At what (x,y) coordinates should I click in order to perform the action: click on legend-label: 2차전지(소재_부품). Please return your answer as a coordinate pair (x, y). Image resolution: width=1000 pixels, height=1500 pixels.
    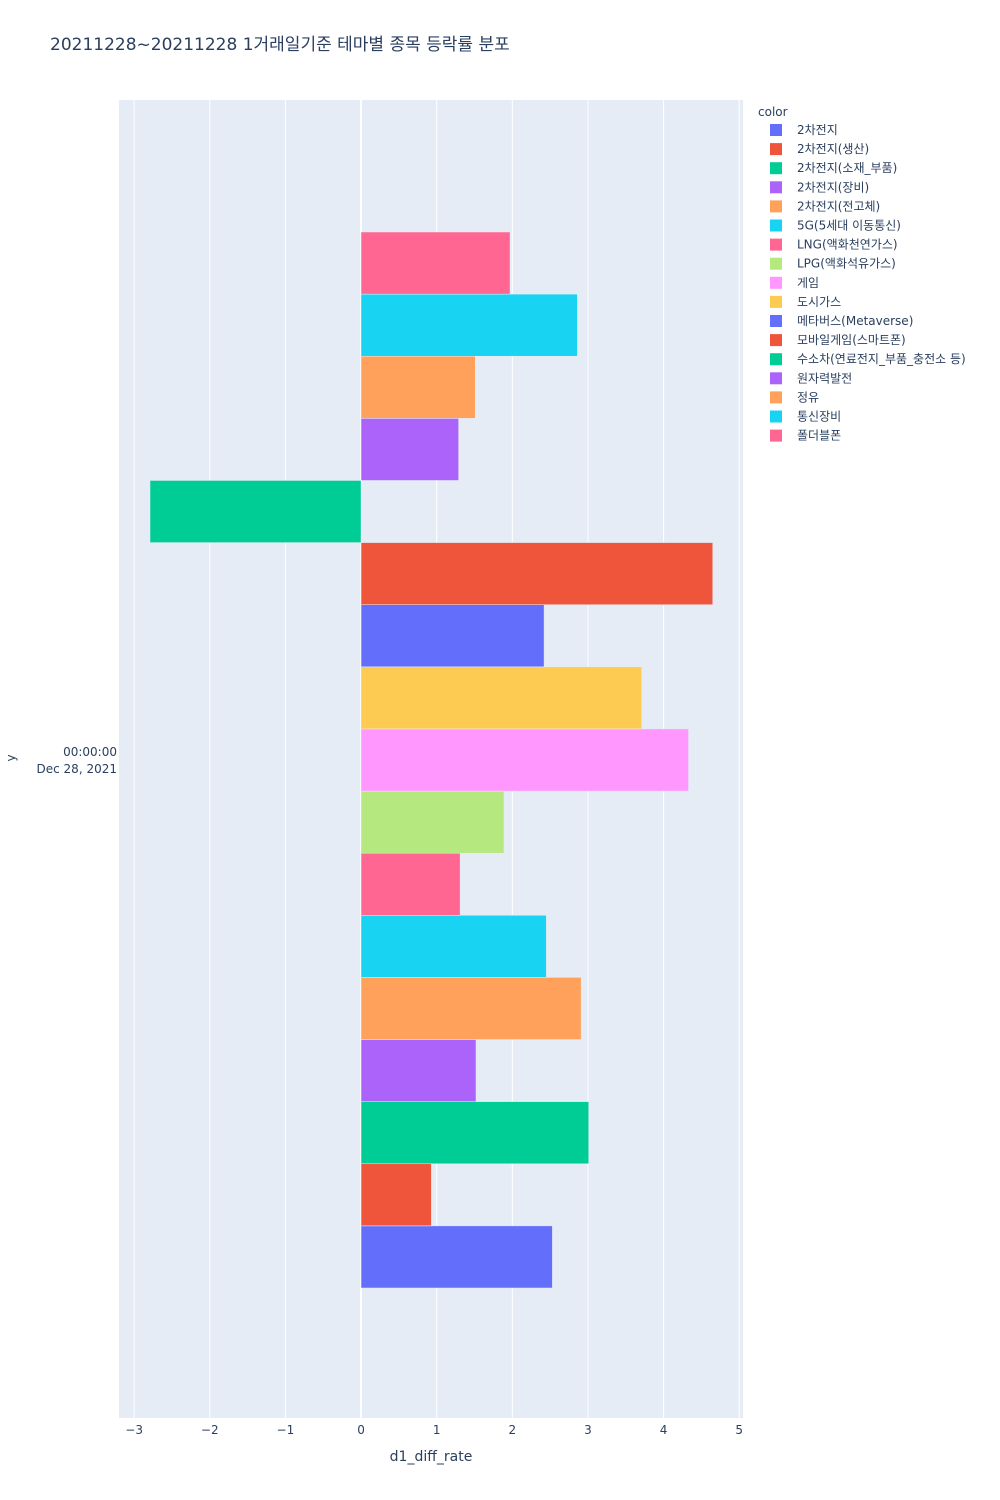
    Looking at the image, I should click on (847, 168).